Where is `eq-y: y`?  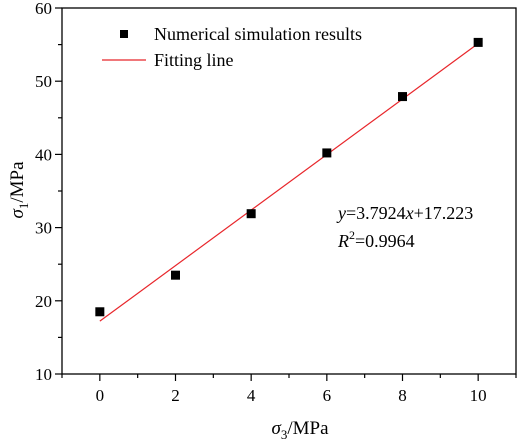 eq-y: y is located at coordinates (341, 213).